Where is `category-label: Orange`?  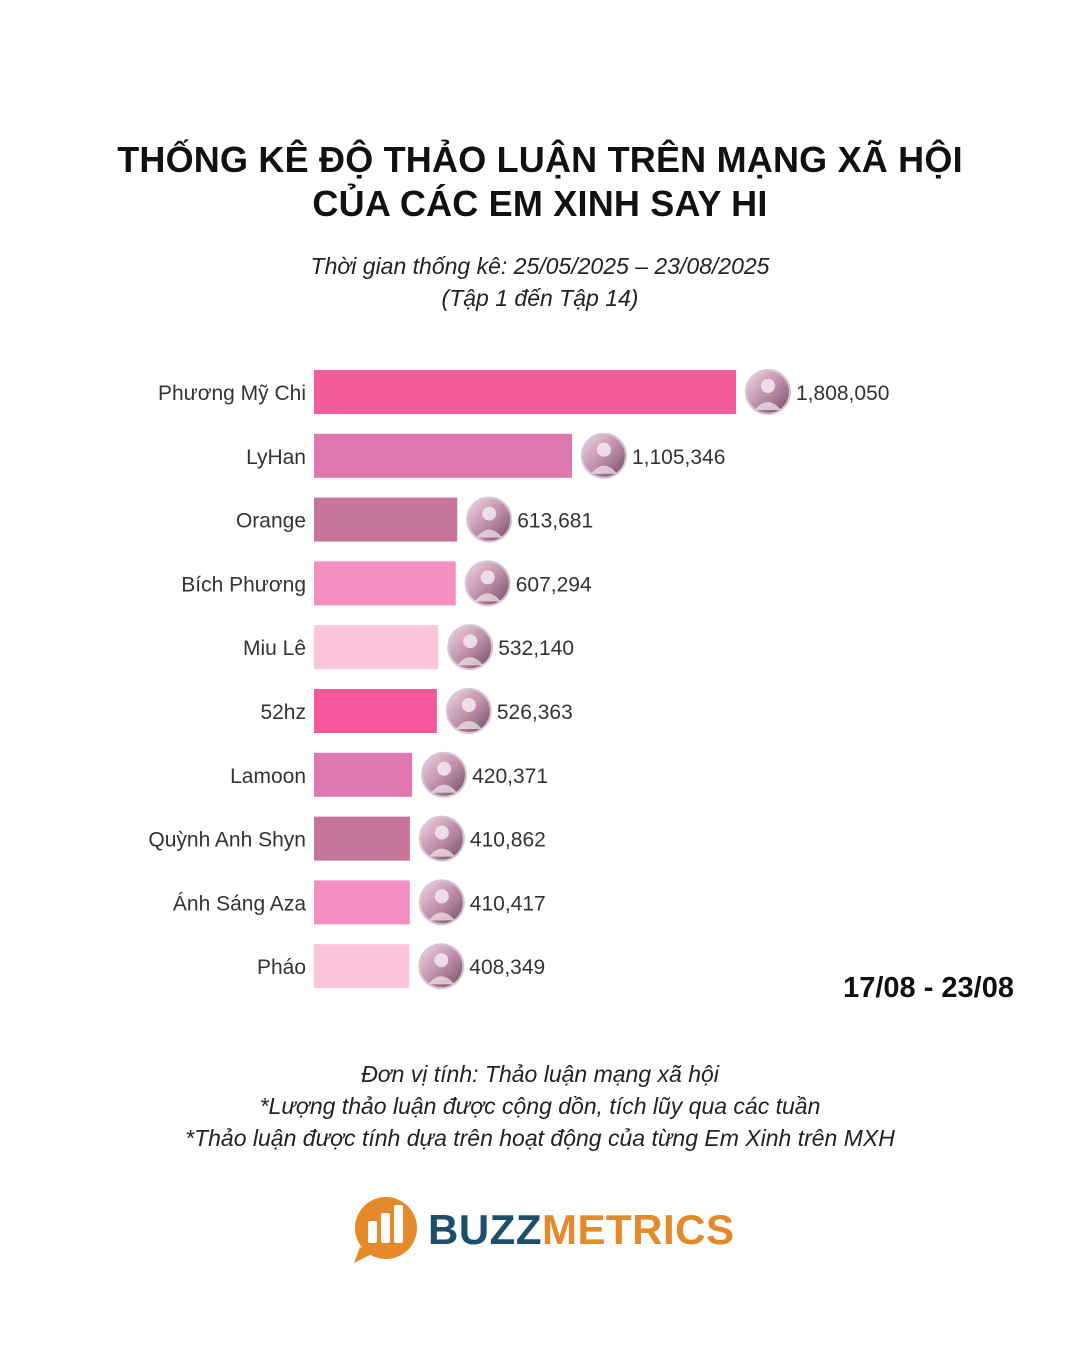
category-label: Orange is located at coordinates (271, 521).